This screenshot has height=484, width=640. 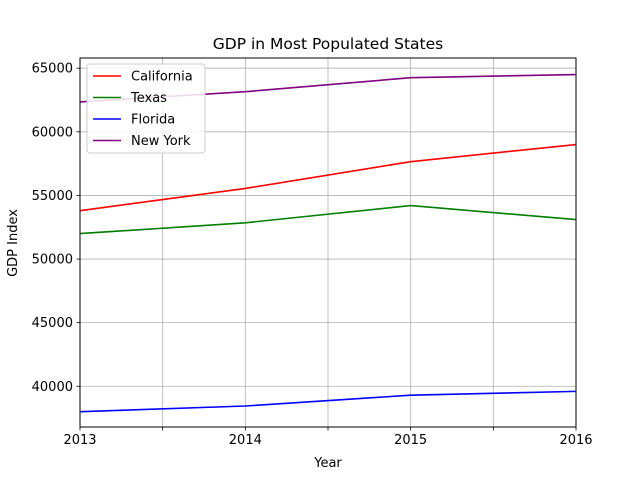 I want to click on y-tick-label: 40000, so click(x=52, y=387).